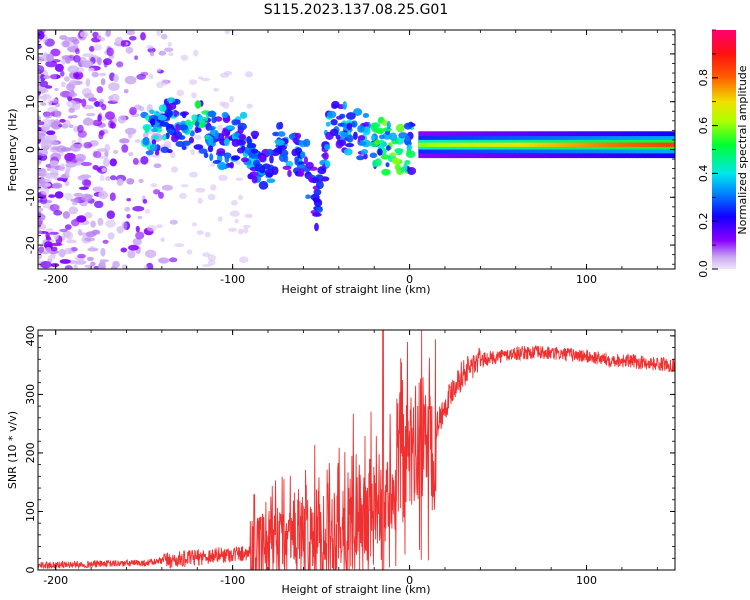  Describe the element at coordinates (409, 580) in the screenshot. I see `x-tick-label: 0` at that location.